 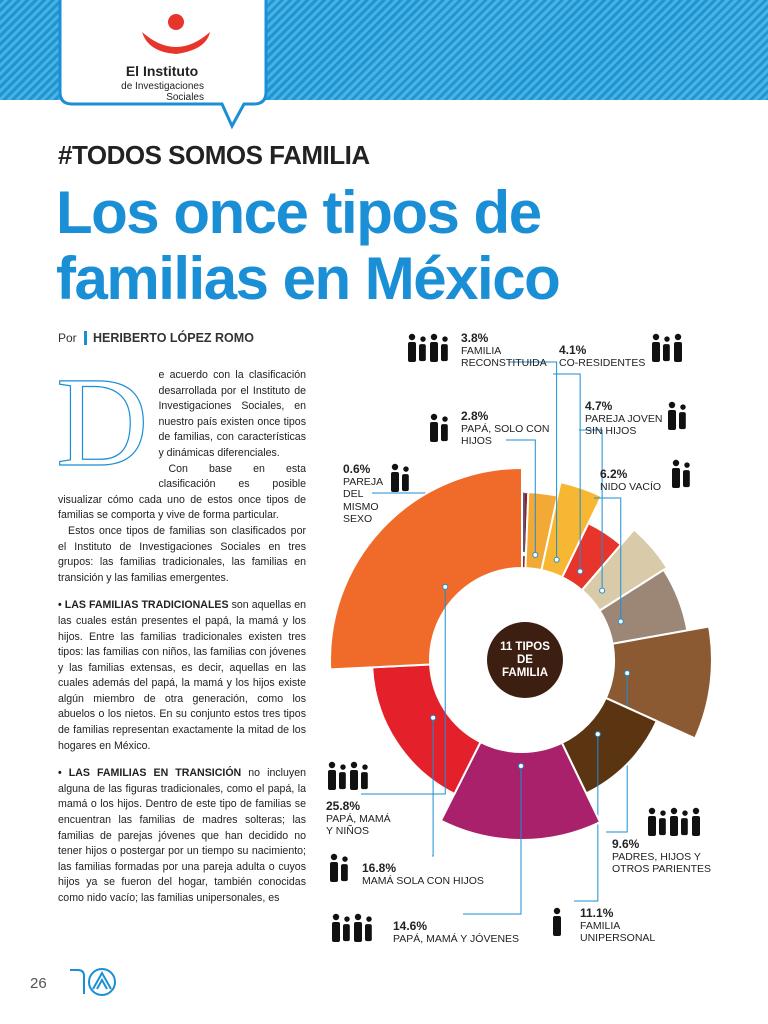 I want to click on logo-subtitle: de Investigaciones, so click(x=162, y=86).